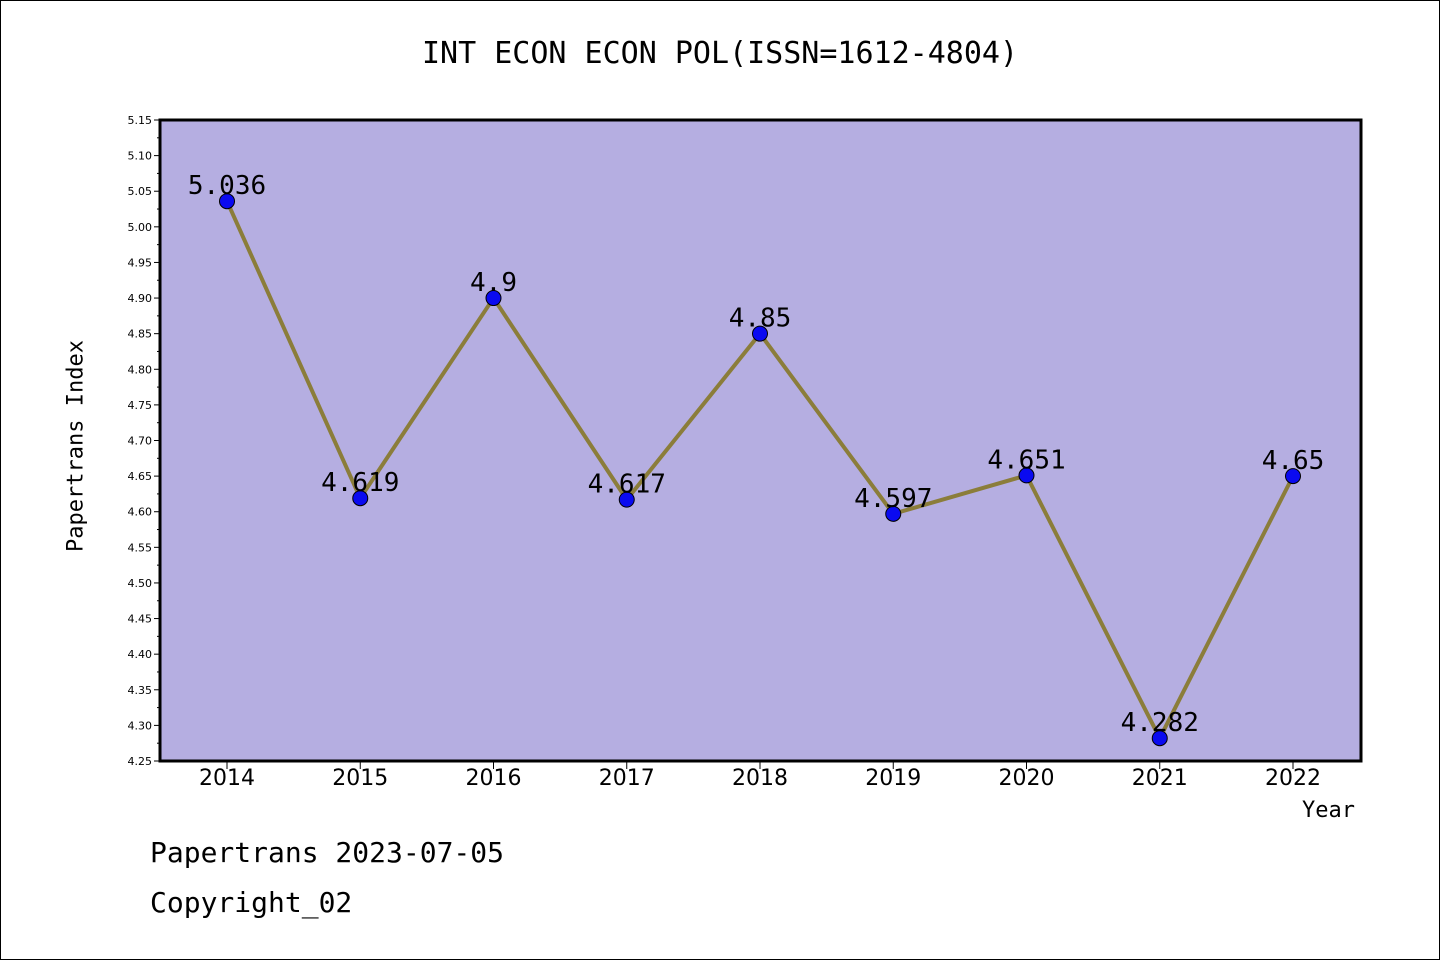 This screenshot has height=960, width=1440. Describe the element at coordinates (140, 441) in the screenshot. I see `y-tick-label: 4.70` at that location.